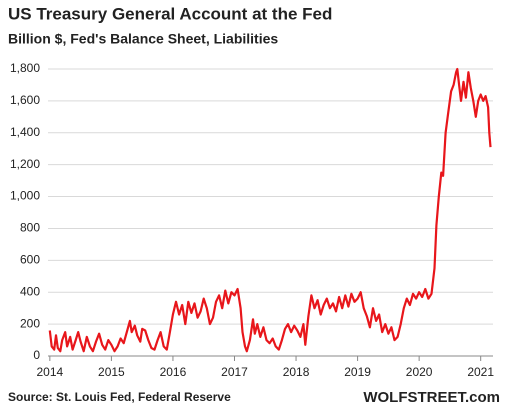 The height and width of the screenshot is (411, 507). What do you see at coordinates (480, 372) in the screenshot?
I see `x-tick-label: 2021` at bounding box center [480, 372].